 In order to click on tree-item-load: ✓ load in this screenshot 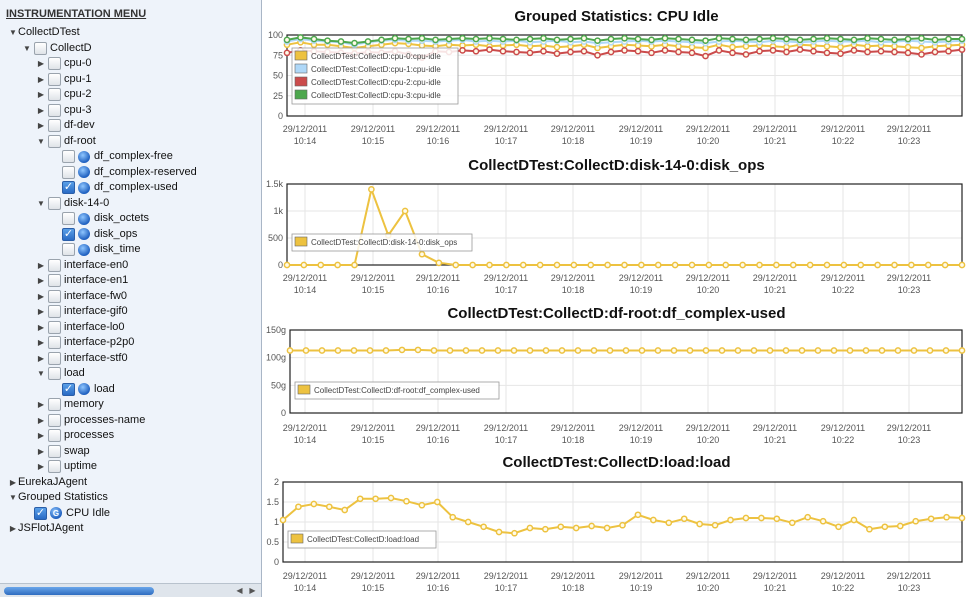, I will do `click(82, 389)`.